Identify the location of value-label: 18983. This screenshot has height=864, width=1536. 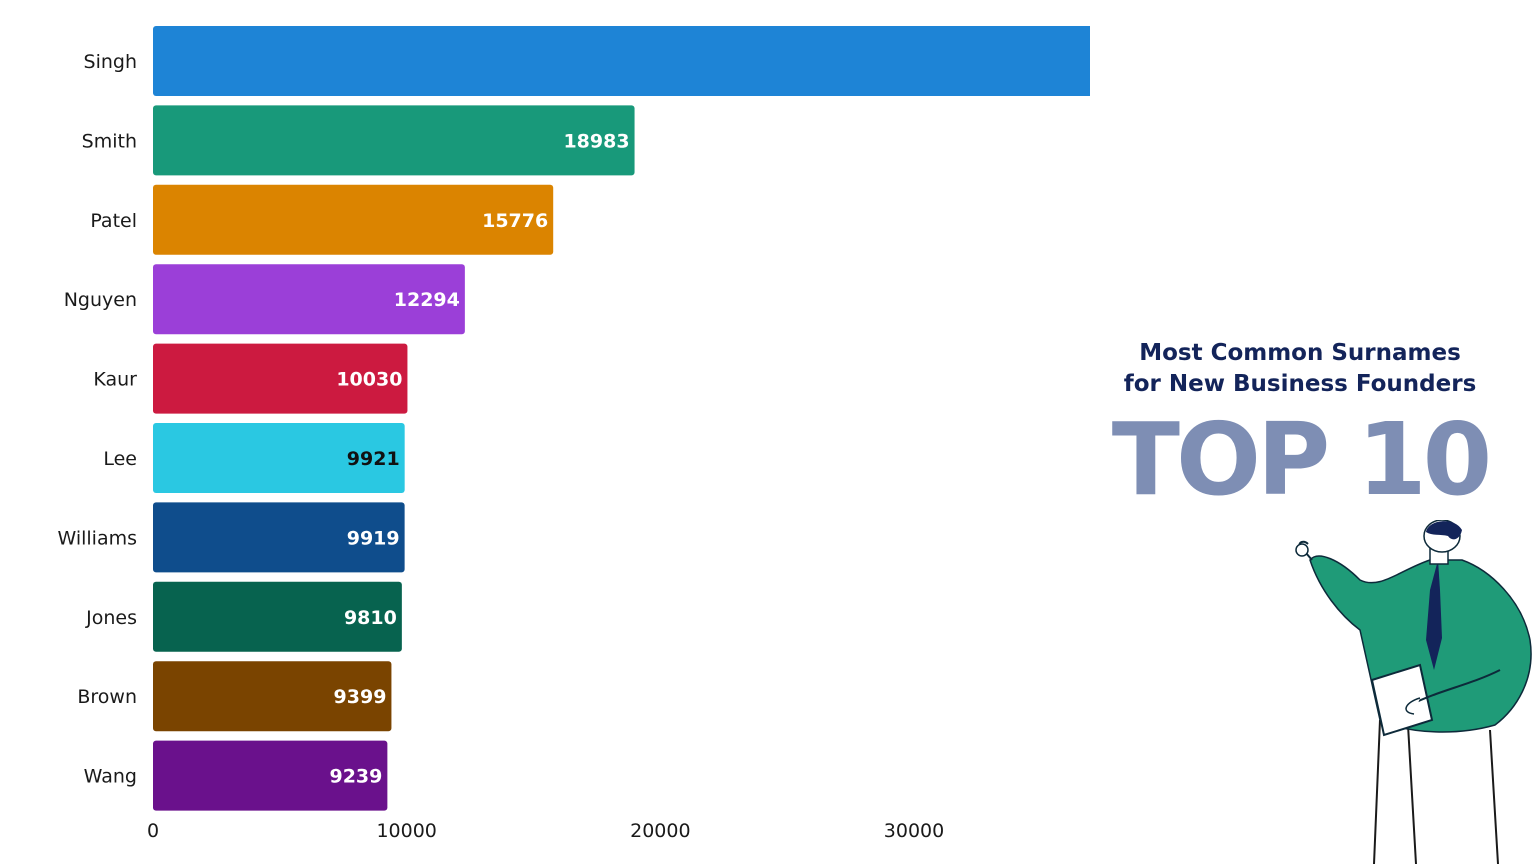
(596, 141).